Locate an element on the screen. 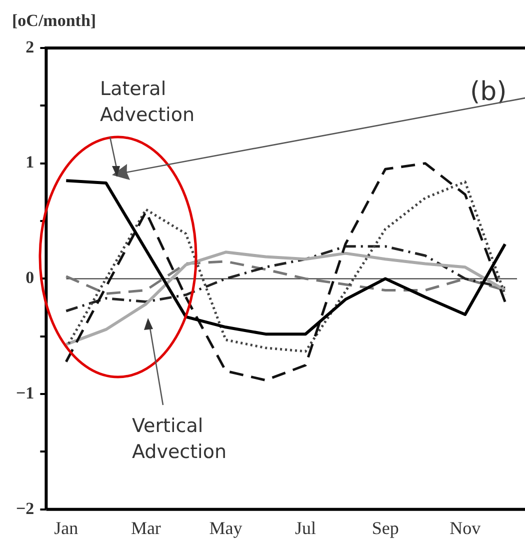 The image size is (525, 543). x-tick-label: Sep is located at coordinates (385, 528).